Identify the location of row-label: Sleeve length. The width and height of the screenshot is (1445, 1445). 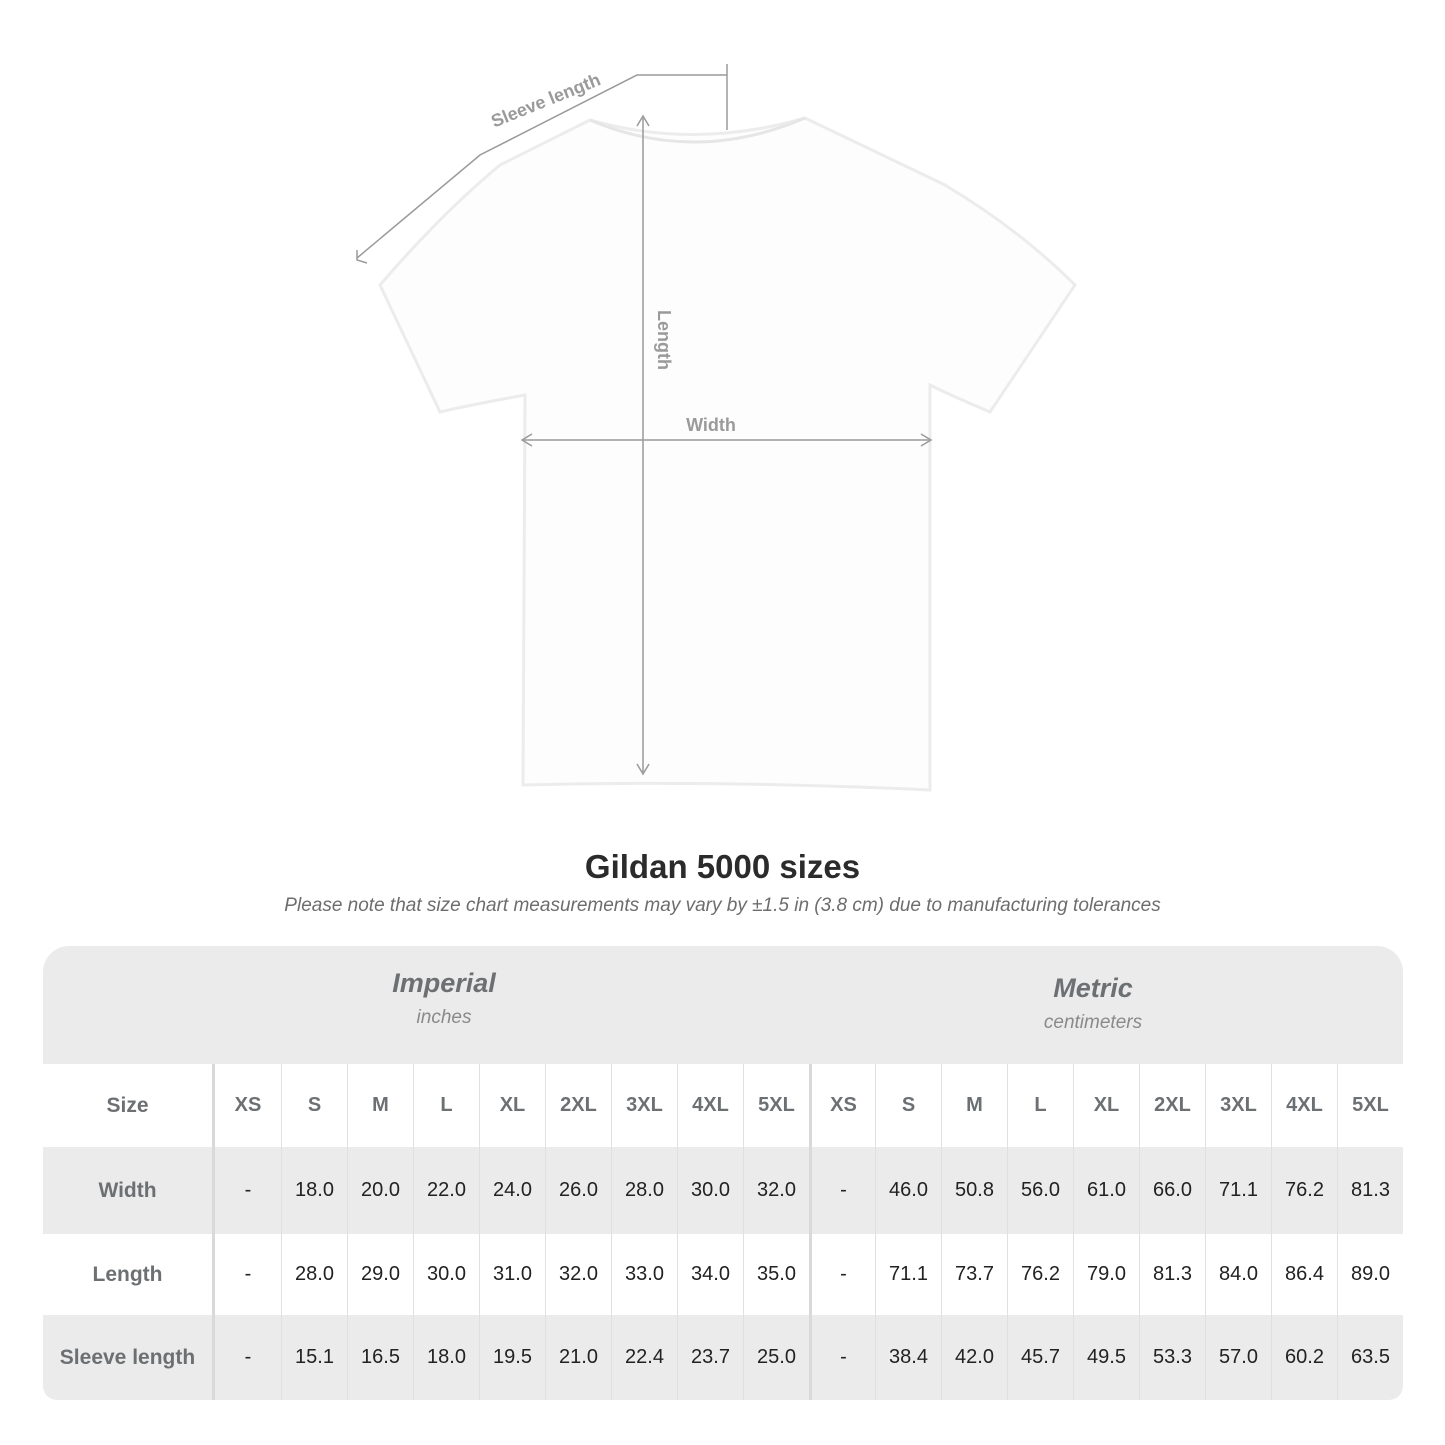
(129, 1357).